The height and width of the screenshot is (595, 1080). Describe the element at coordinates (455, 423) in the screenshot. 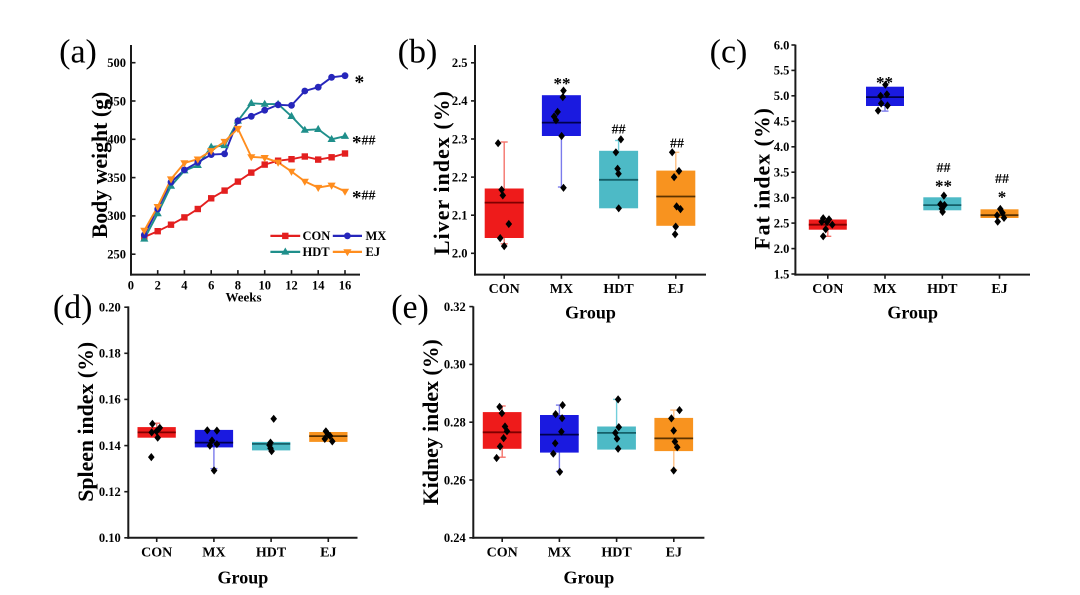

I see `svg-text: 0.28` at that location.